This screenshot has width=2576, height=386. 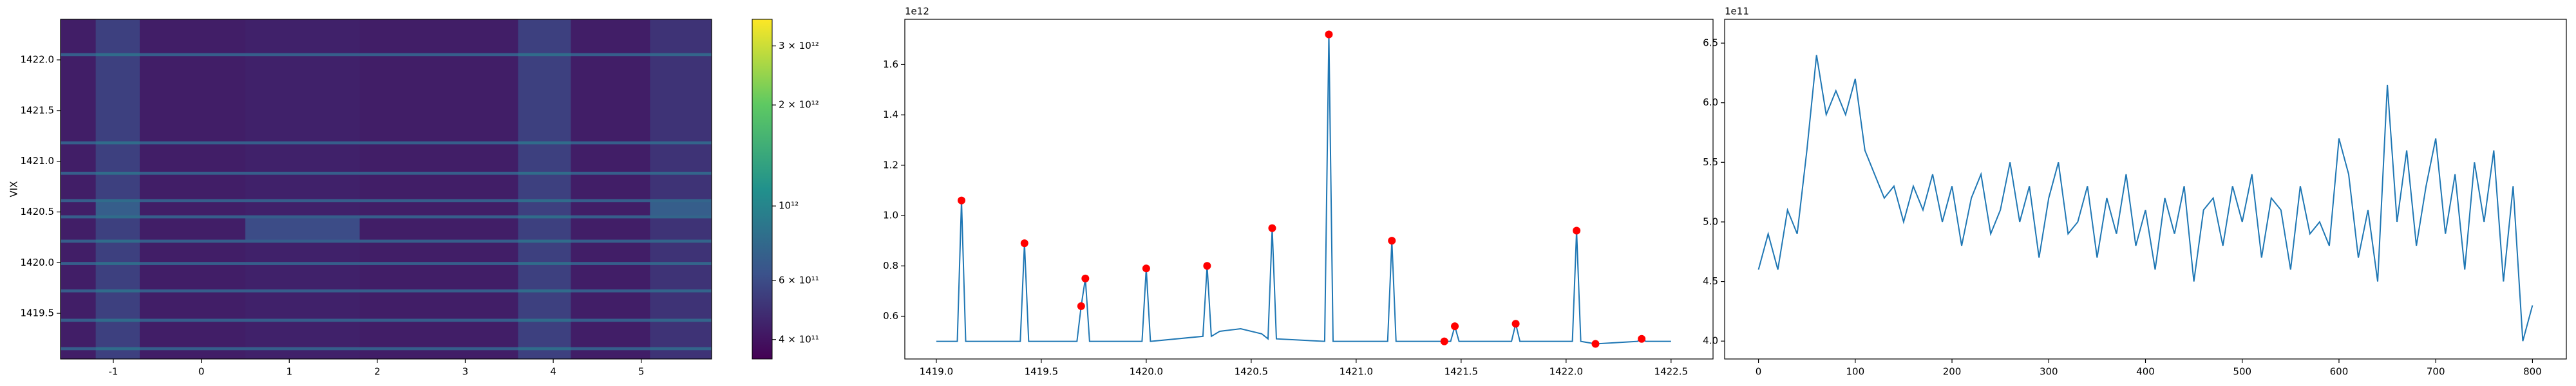 I want to click on y-tick-label: 6.0, so click(x=1710, y=102).